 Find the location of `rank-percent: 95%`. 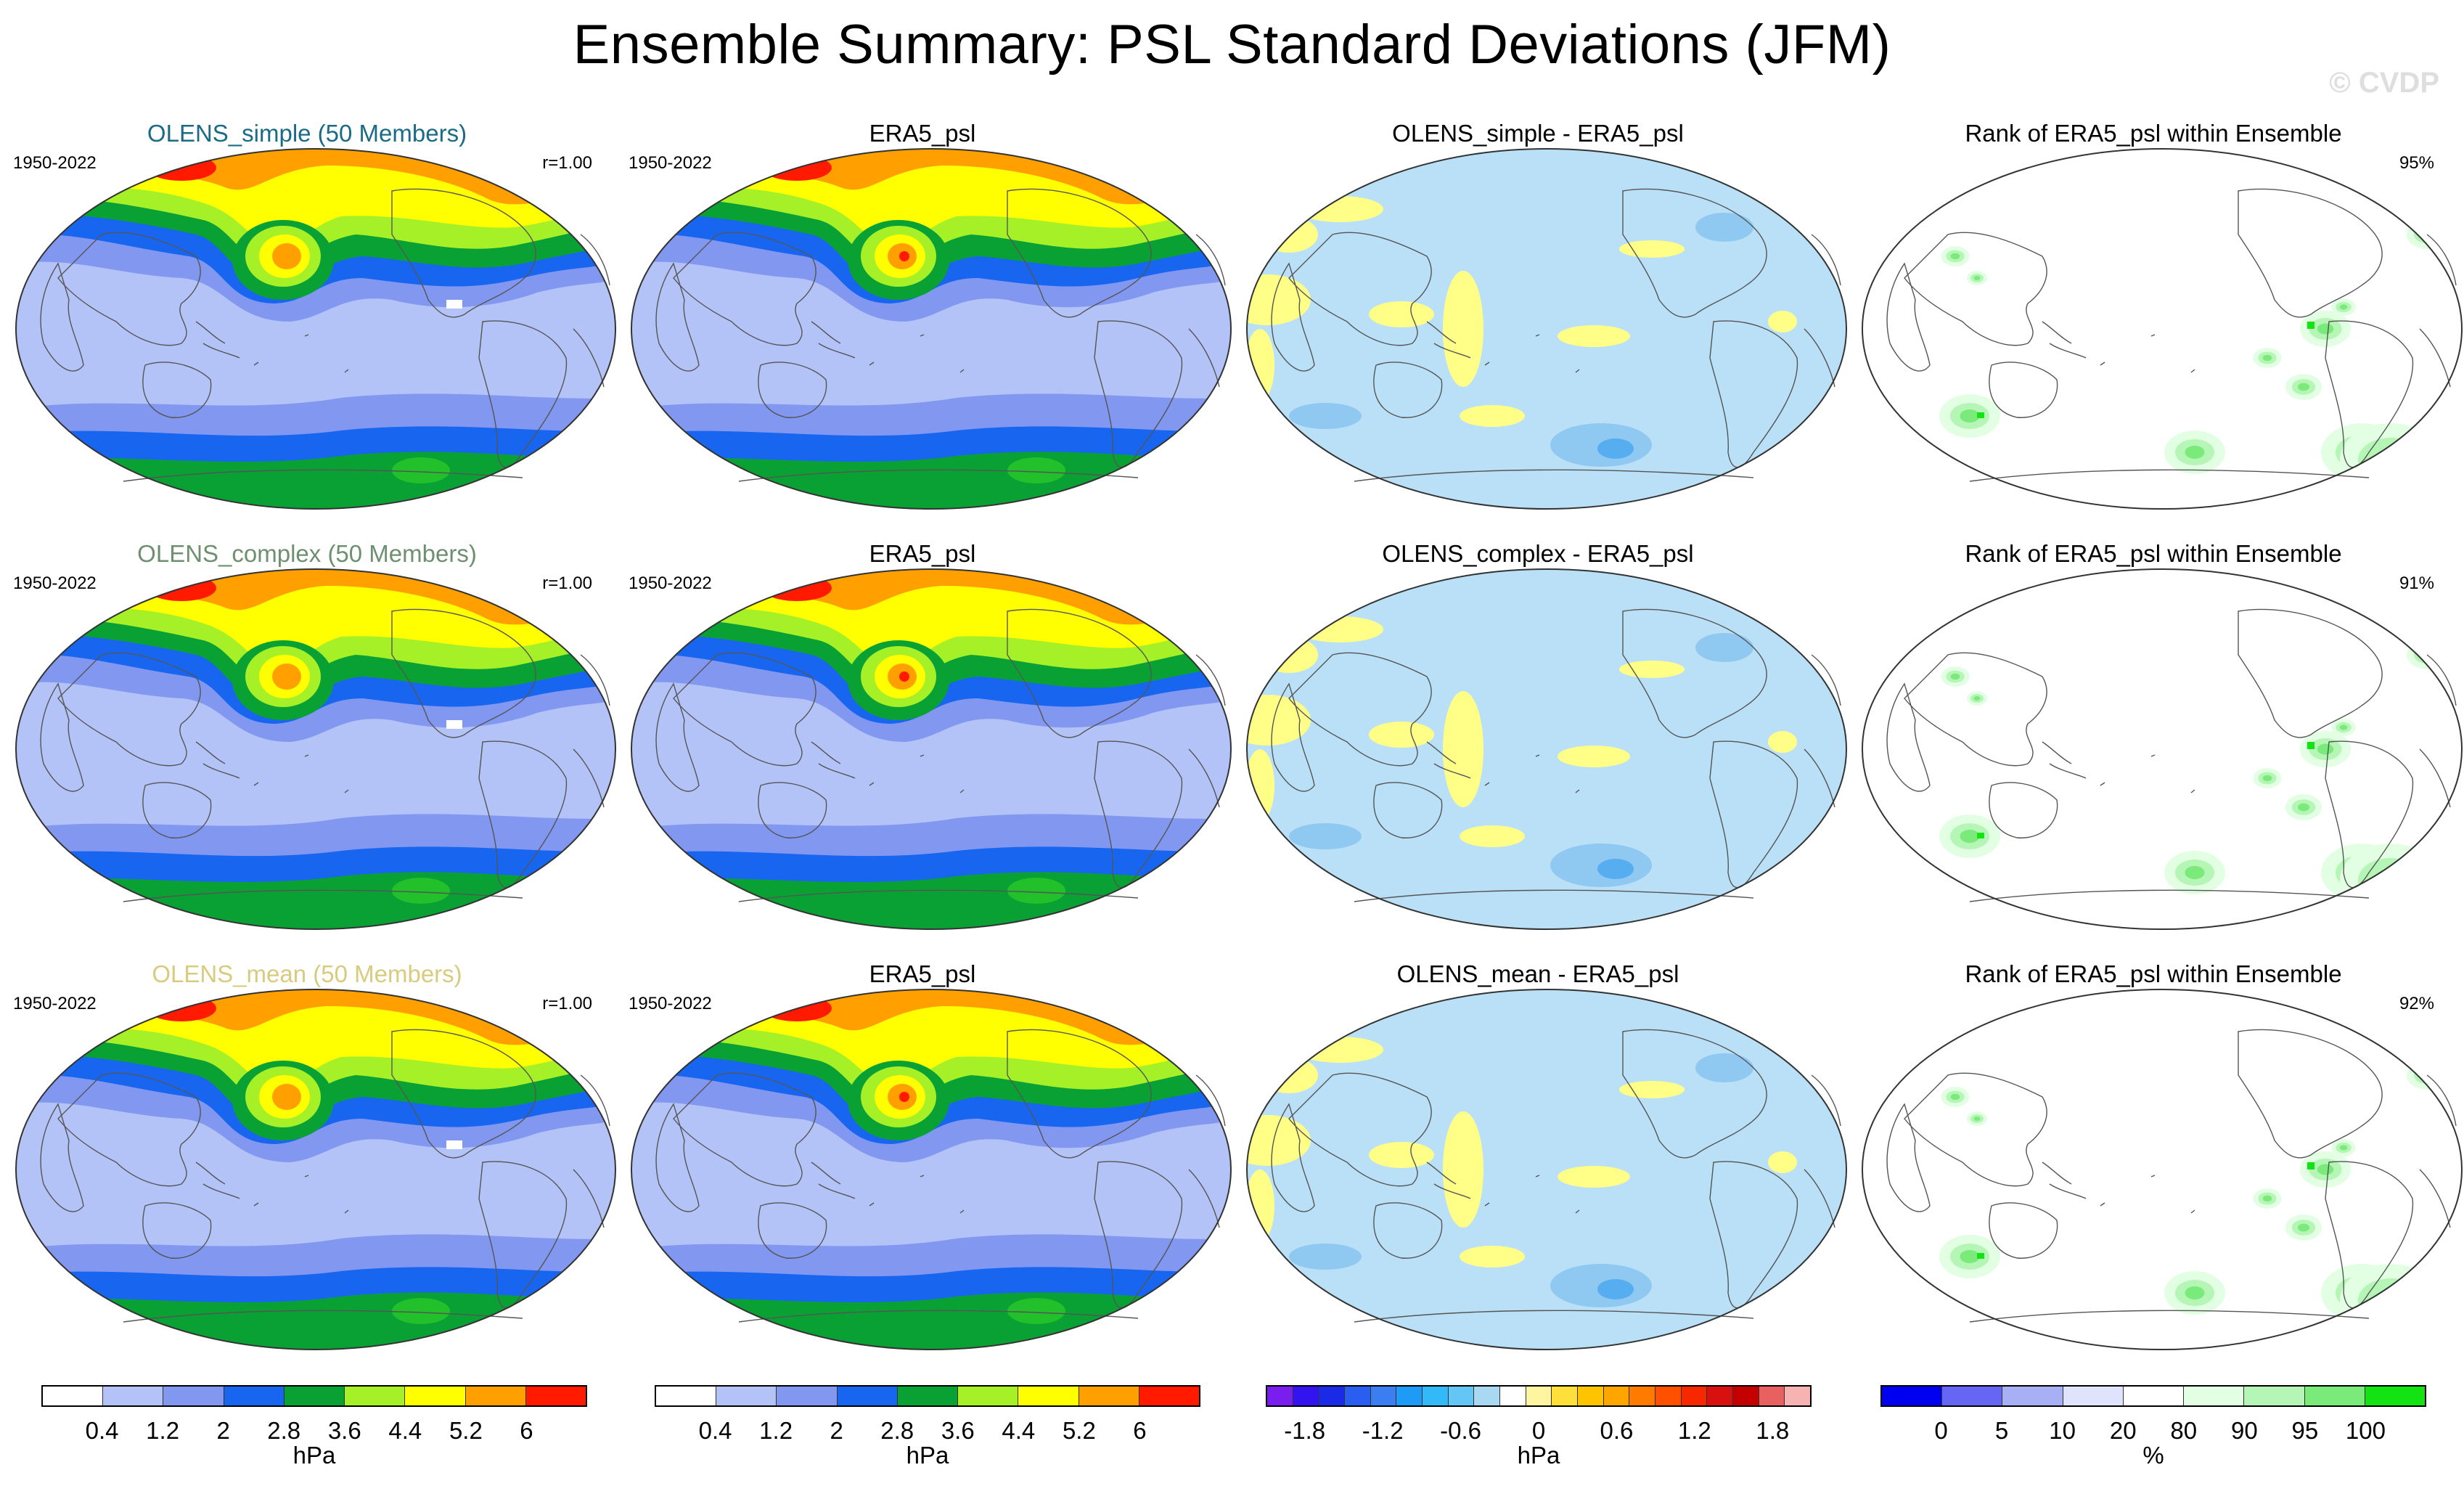

rank-percent: 95% is located at coordinates (2416, 163).